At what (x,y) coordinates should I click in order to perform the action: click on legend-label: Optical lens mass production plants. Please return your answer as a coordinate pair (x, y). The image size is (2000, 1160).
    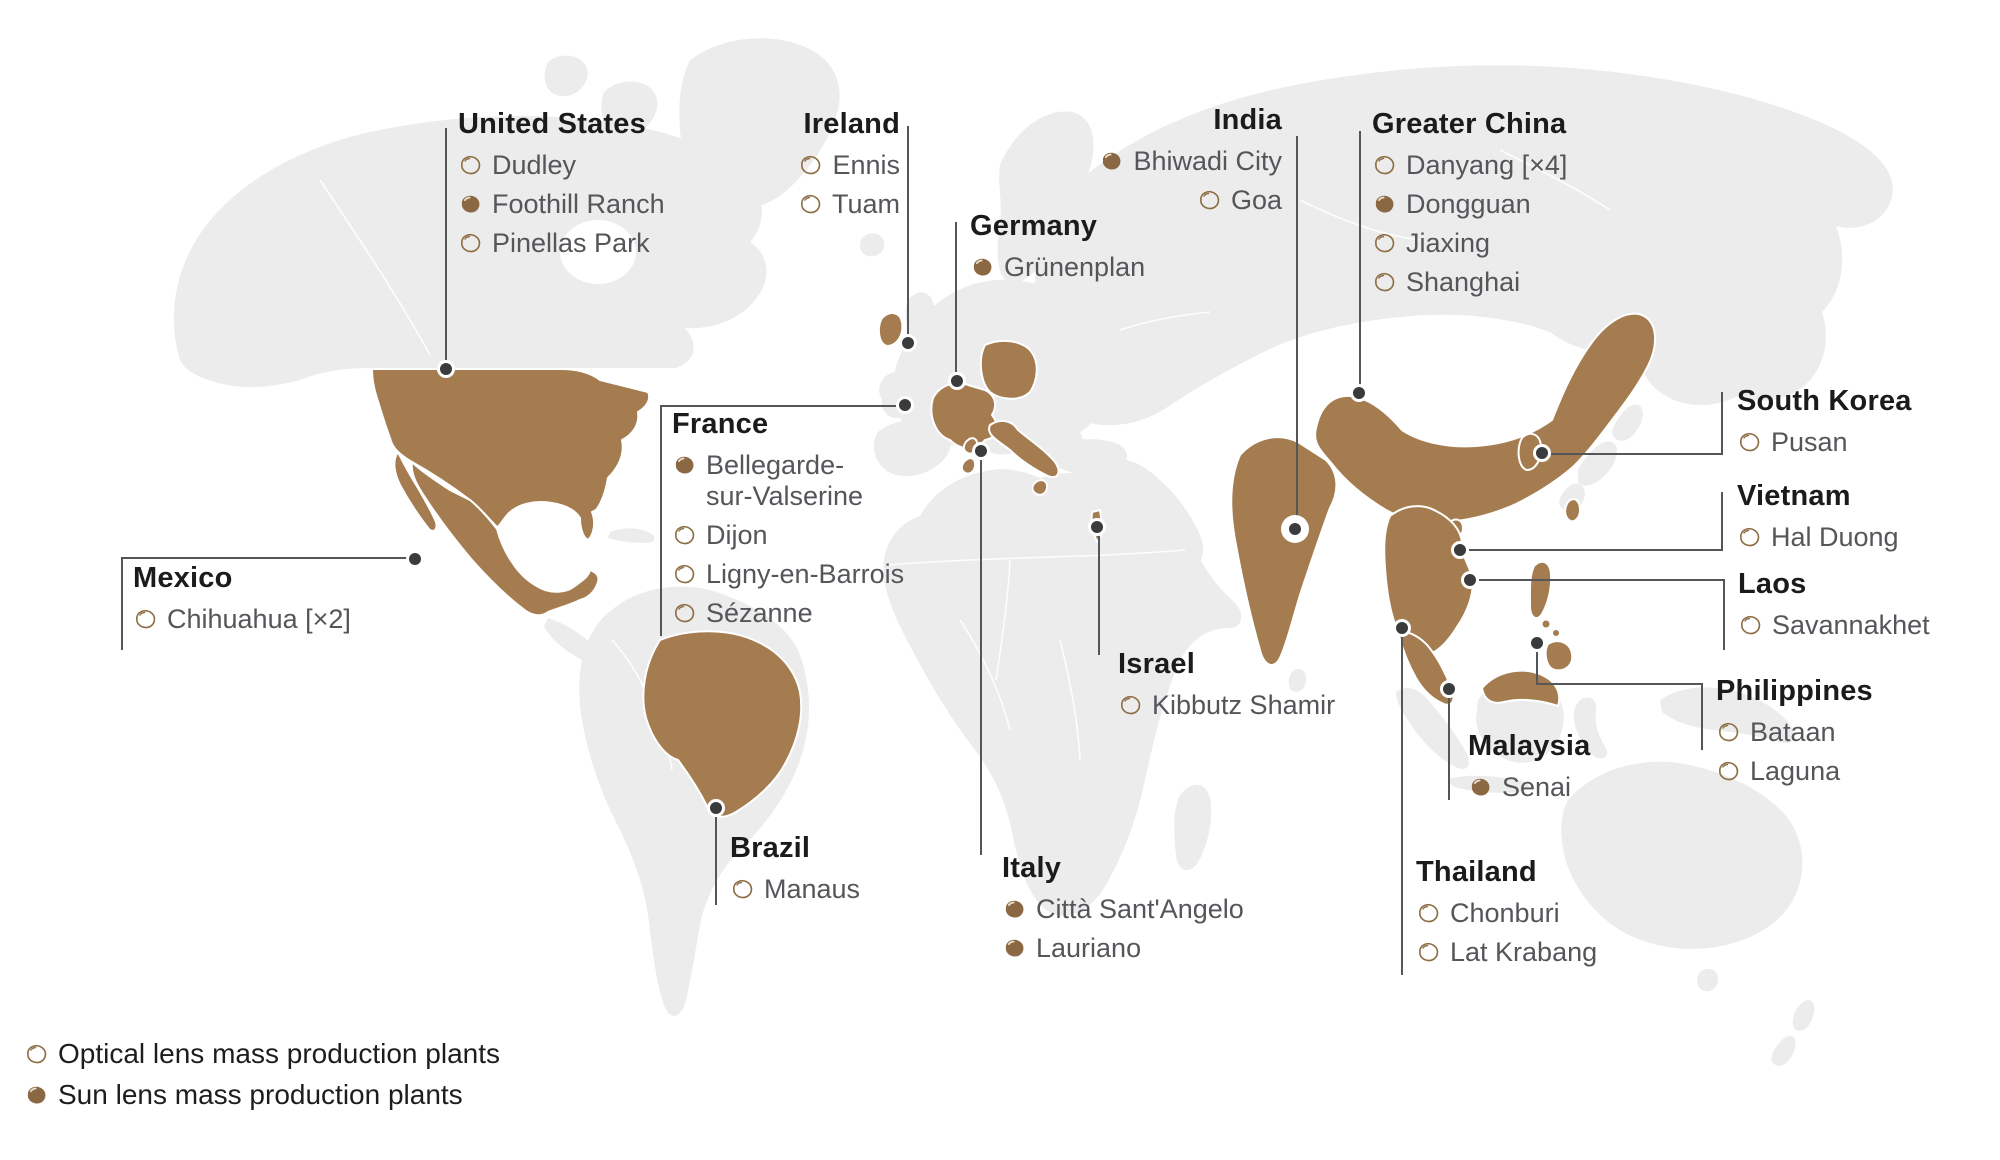
    Looking at the image, I should click on (279, 1053).